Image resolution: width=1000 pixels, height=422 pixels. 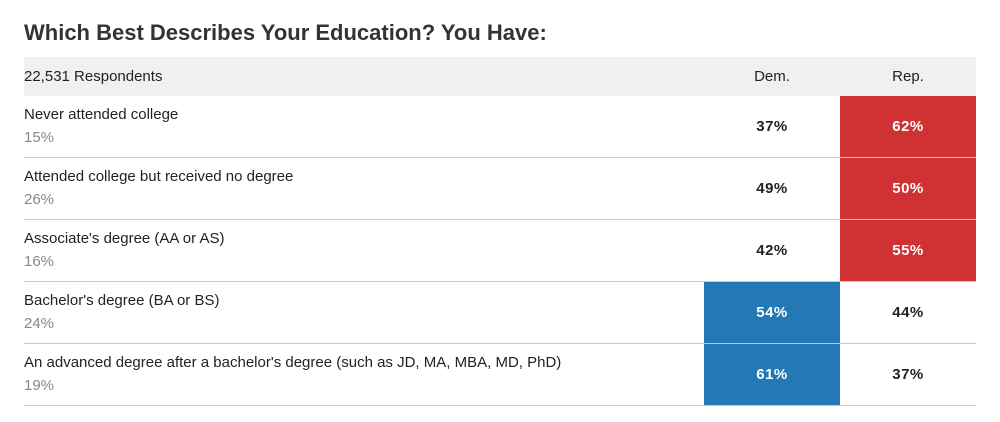 I want to click on row-label: Associate's degree (AA or AS), so click(x=124, y=238).